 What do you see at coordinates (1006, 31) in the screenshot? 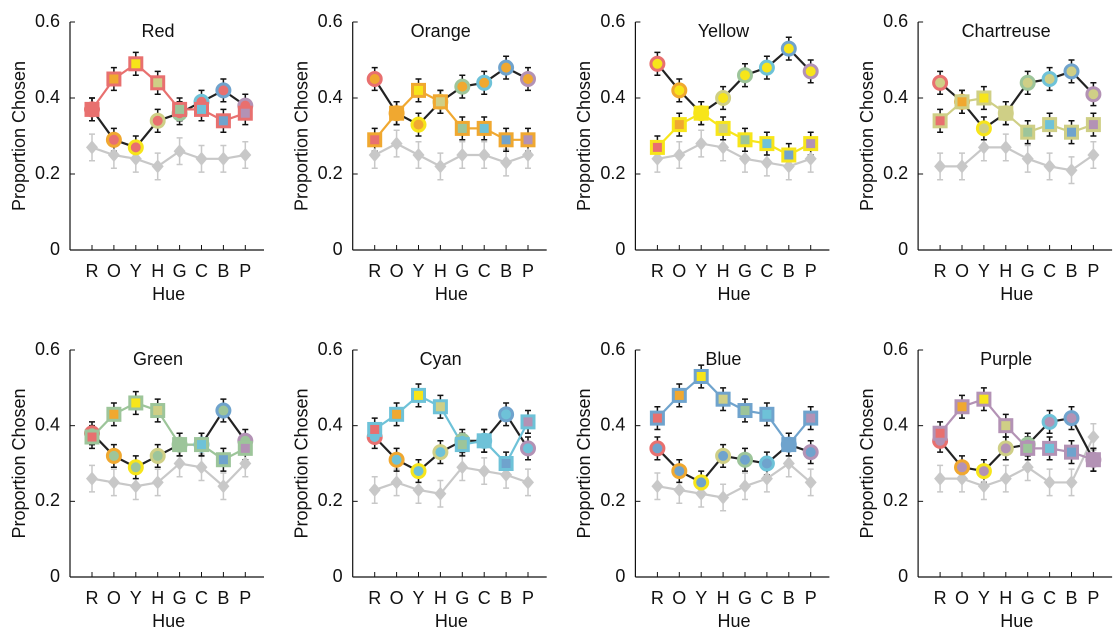
I see `chart-title: Chartreuse` at bounding box center [1006, 31].